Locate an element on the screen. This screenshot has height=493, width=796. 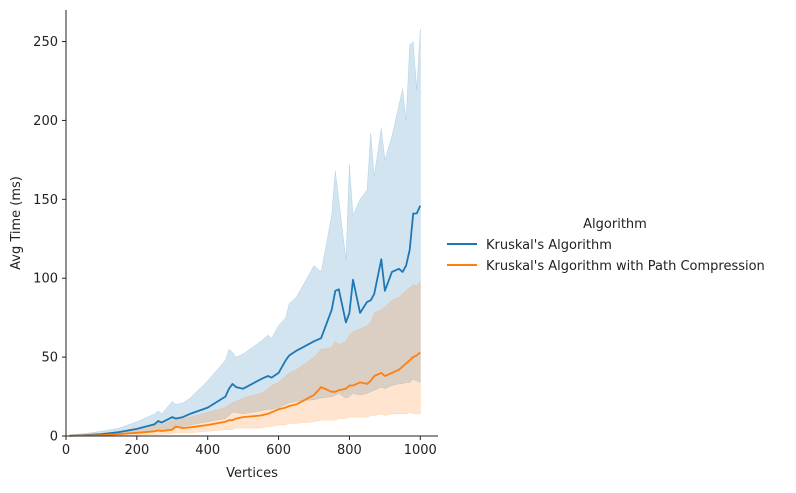
y-tick-label: 250 is located at coordinates (45, 42).